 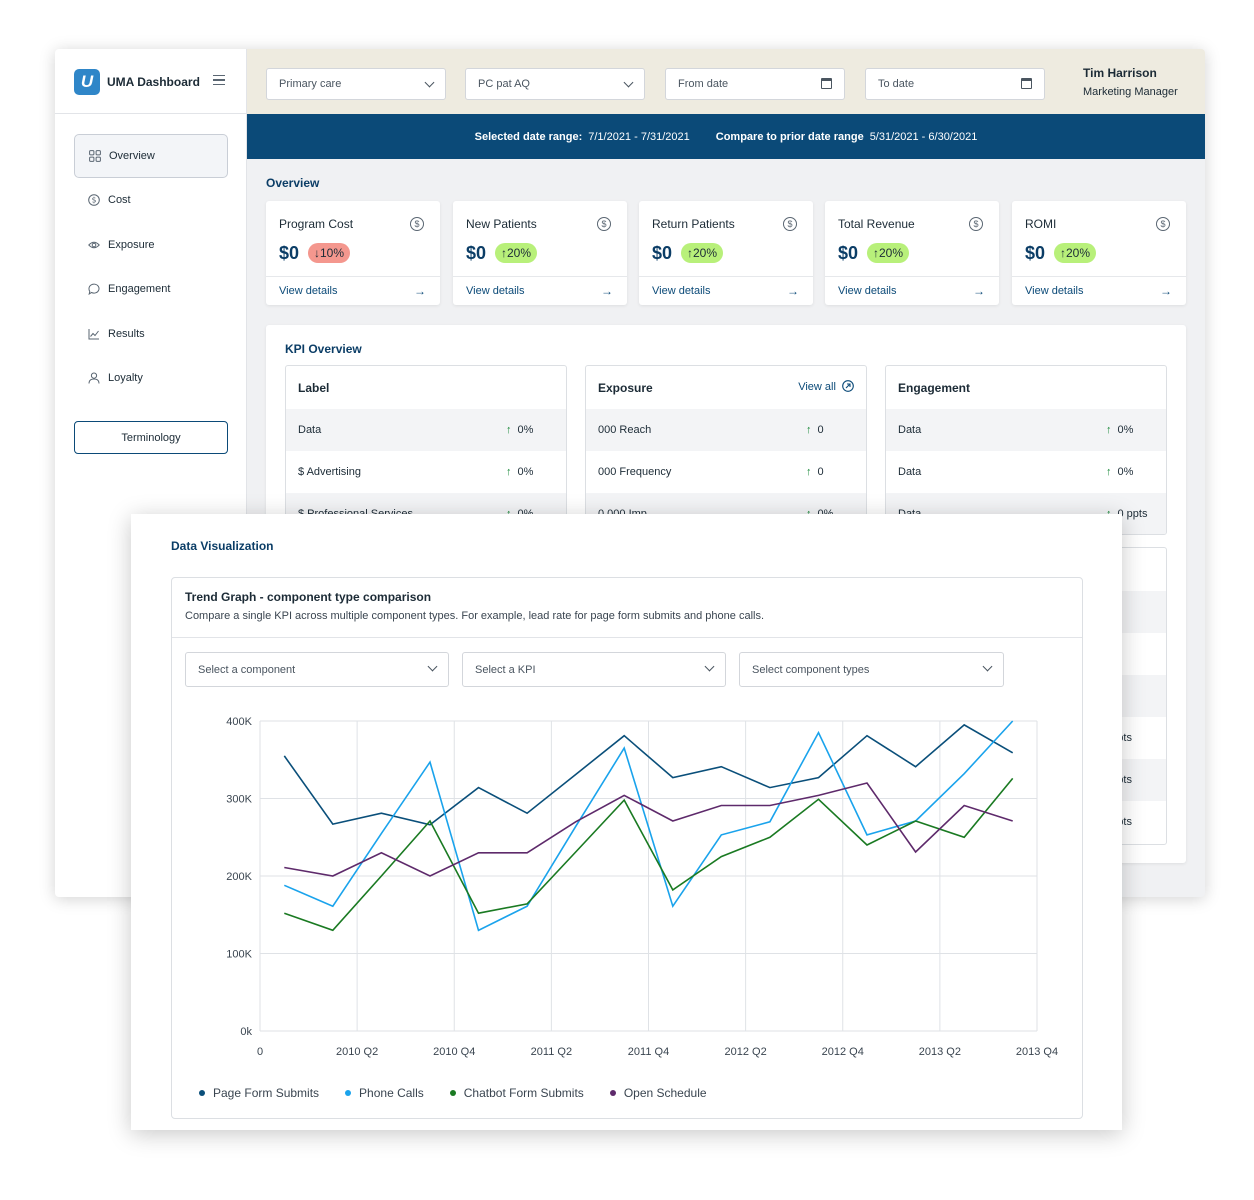 I want to click on menu-icon, so click(x=219, y=80).